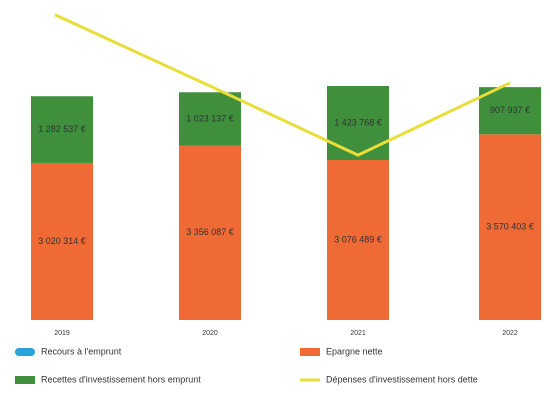 This screenshot has height=394, width=550. Describe the element at coordinates (62, 333) in the screenshot. I see `x-tick-label: 2019` at that location.